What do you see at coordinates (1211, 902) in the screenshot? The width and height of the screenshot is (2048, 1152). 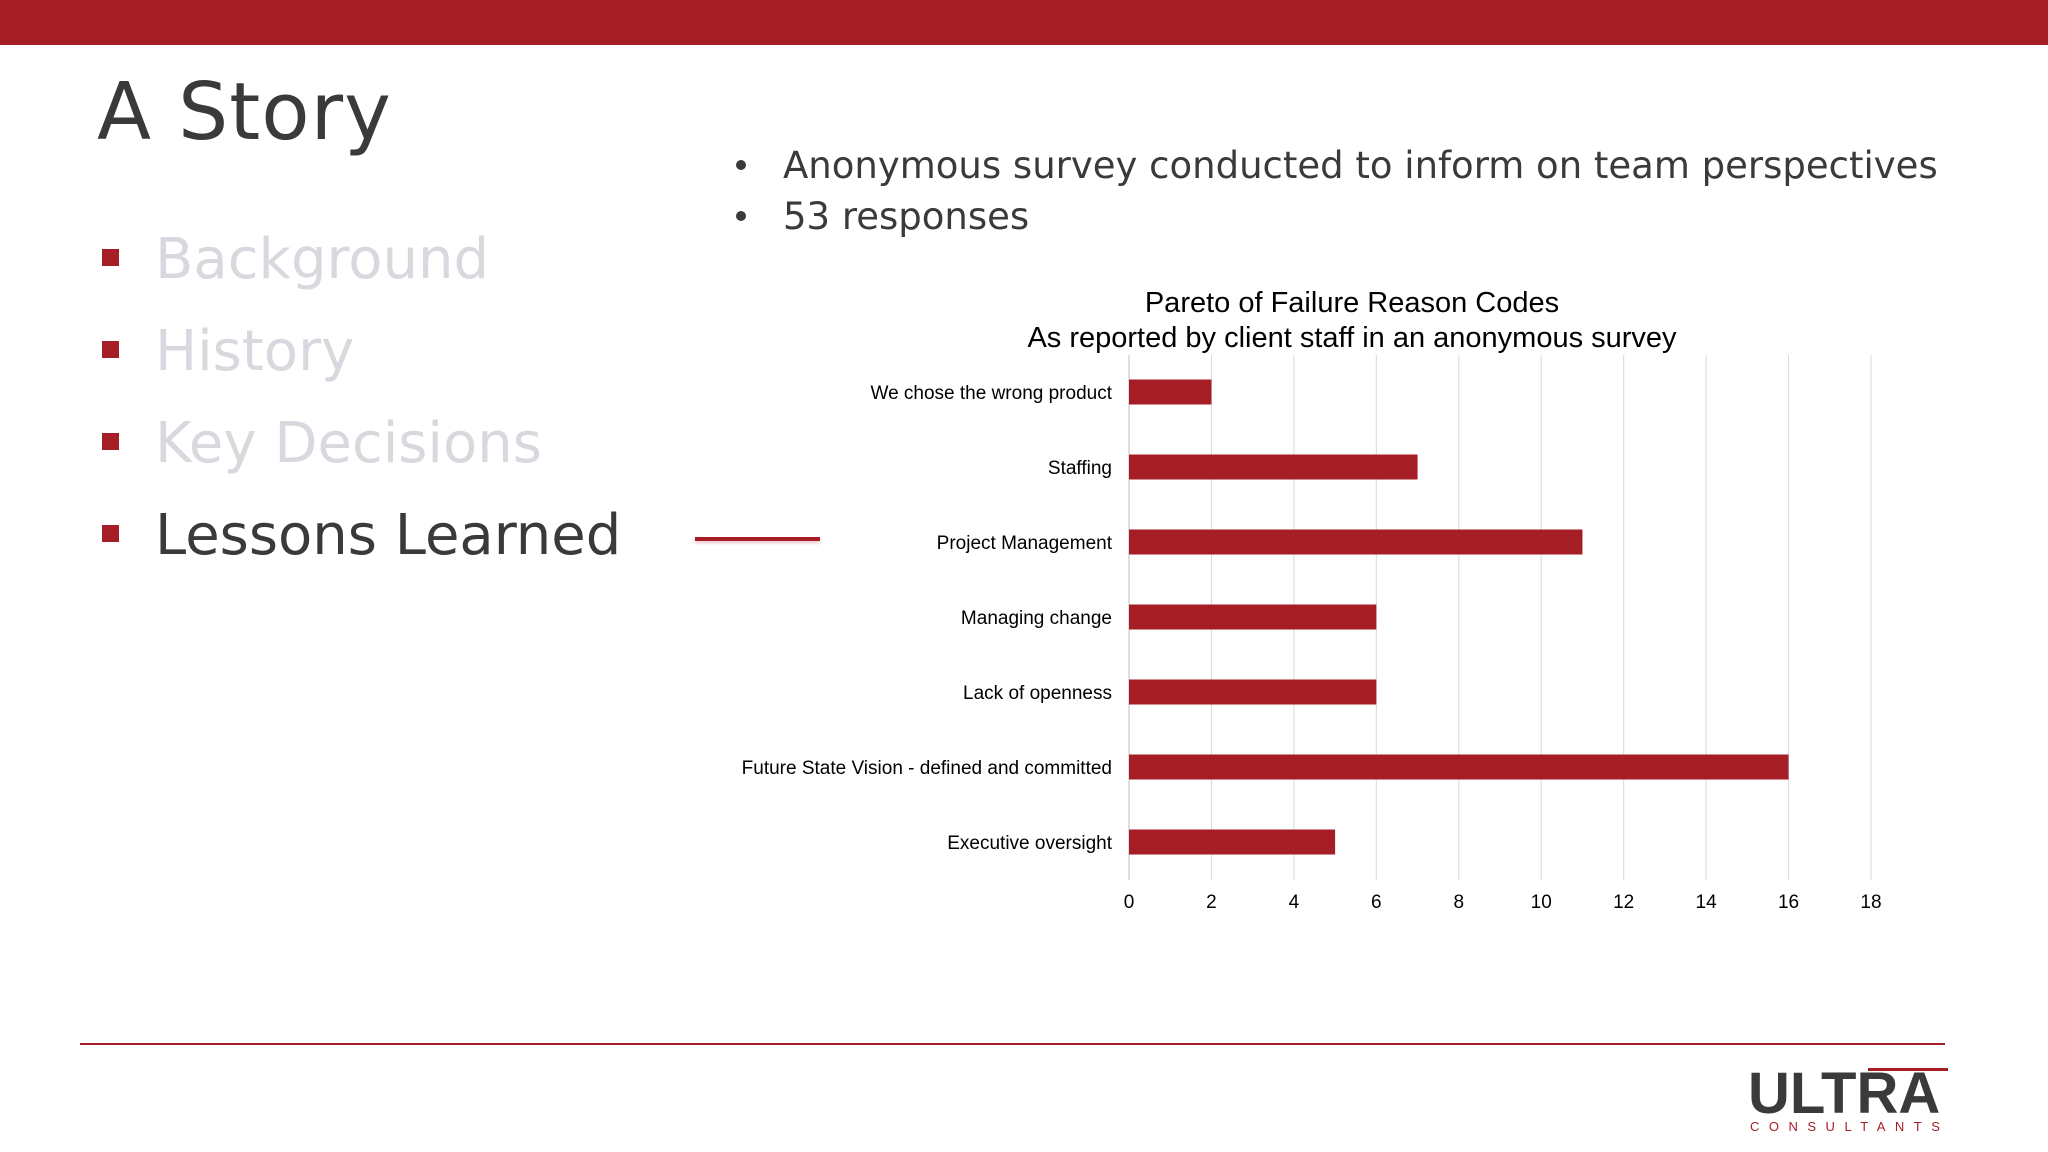 I see `x-tick-label: 2` at bounding box center [1211, 902].